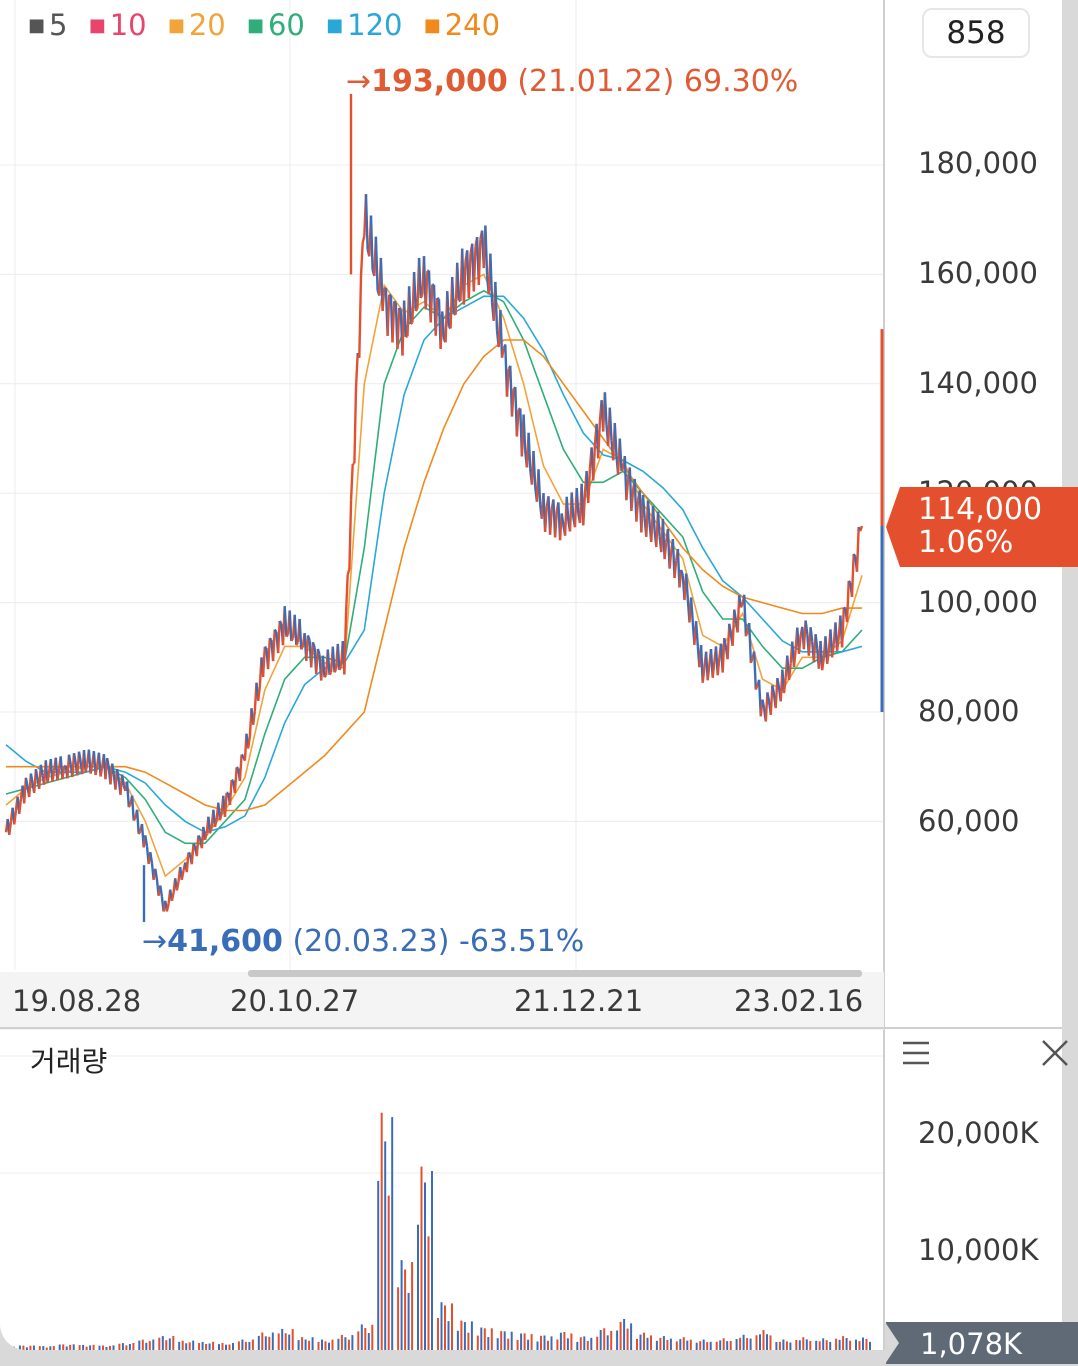 The height and width of the screenshot is (1366, 1078). Describe the element at coordinates (47, 25) in the screenshot. I see `legend-item: ■5` at that location.